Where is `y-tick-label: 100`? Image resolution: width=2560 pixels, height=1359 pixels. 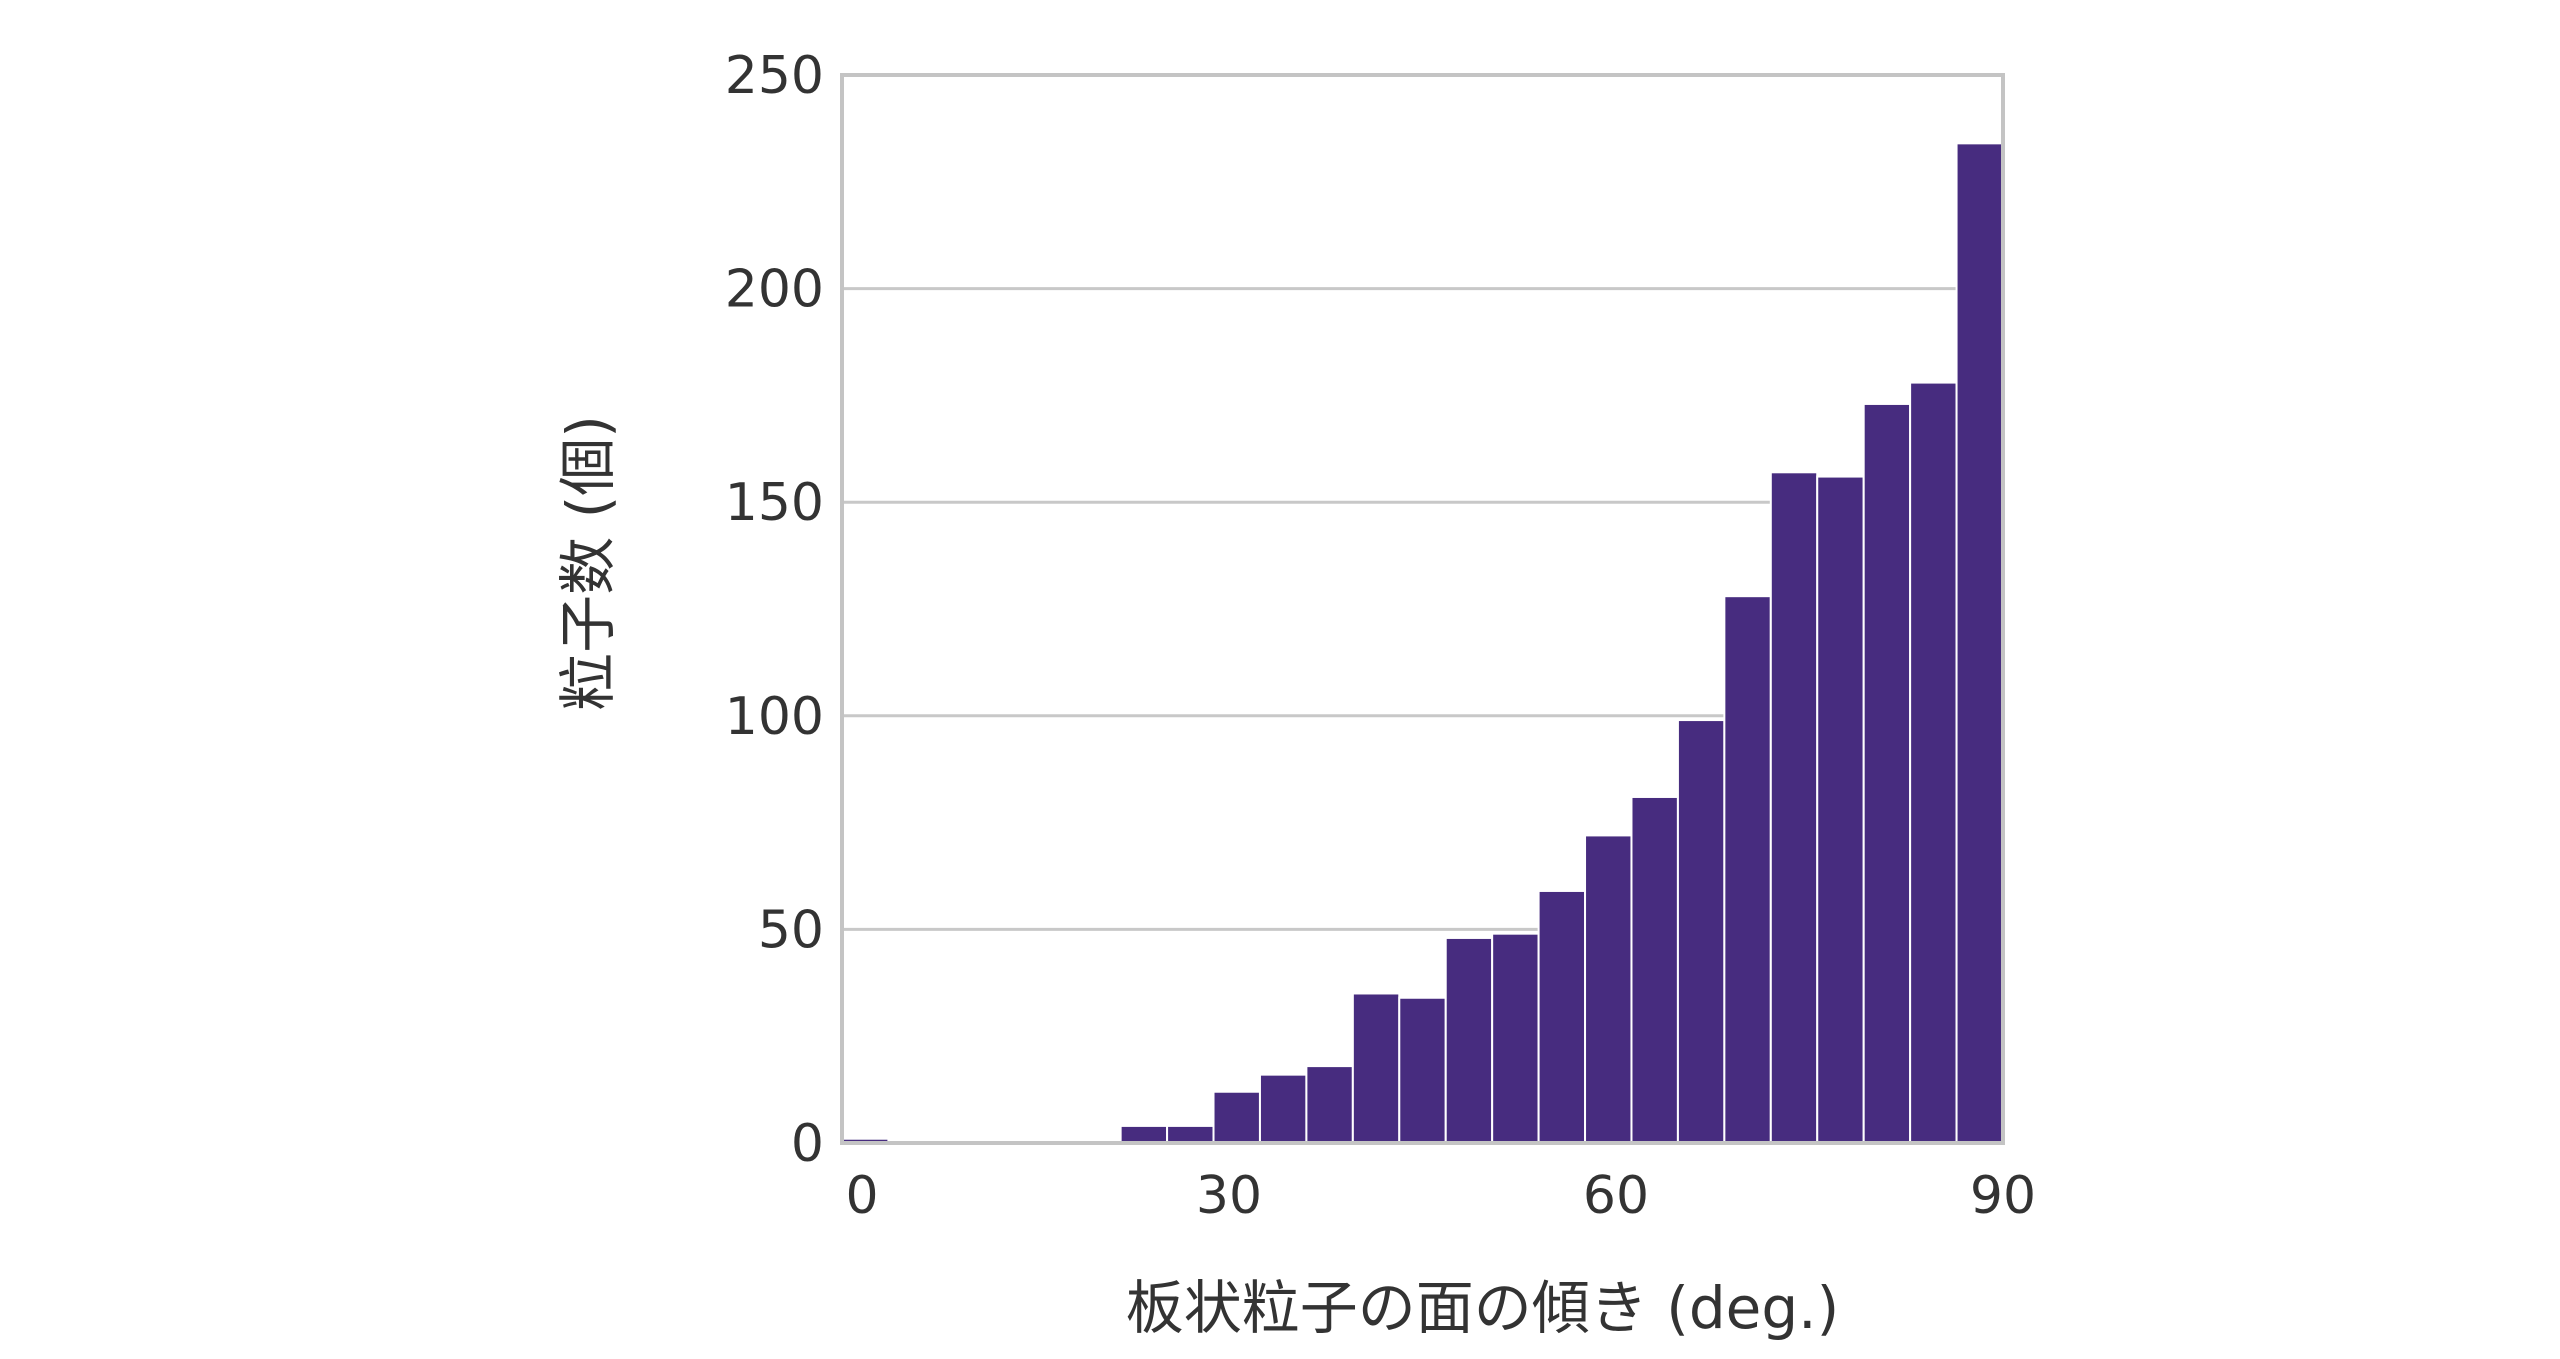
y-tick-label: 100 is located at coordinates (774, 717).